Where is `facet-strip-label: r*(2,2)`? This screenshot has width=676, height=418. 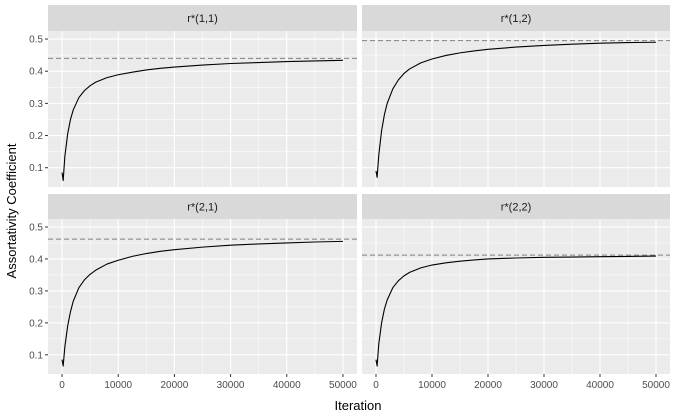 facet-strip-label: r*(2,2) is located at coordinates (516, 208).